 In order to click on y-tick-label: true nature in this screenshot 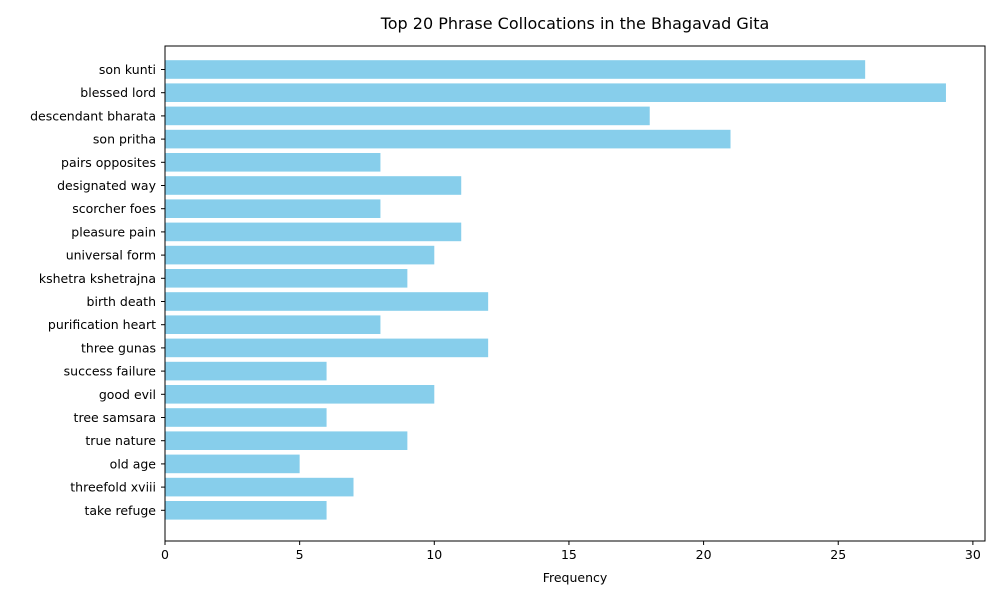, I will do `click(120, 440)`.